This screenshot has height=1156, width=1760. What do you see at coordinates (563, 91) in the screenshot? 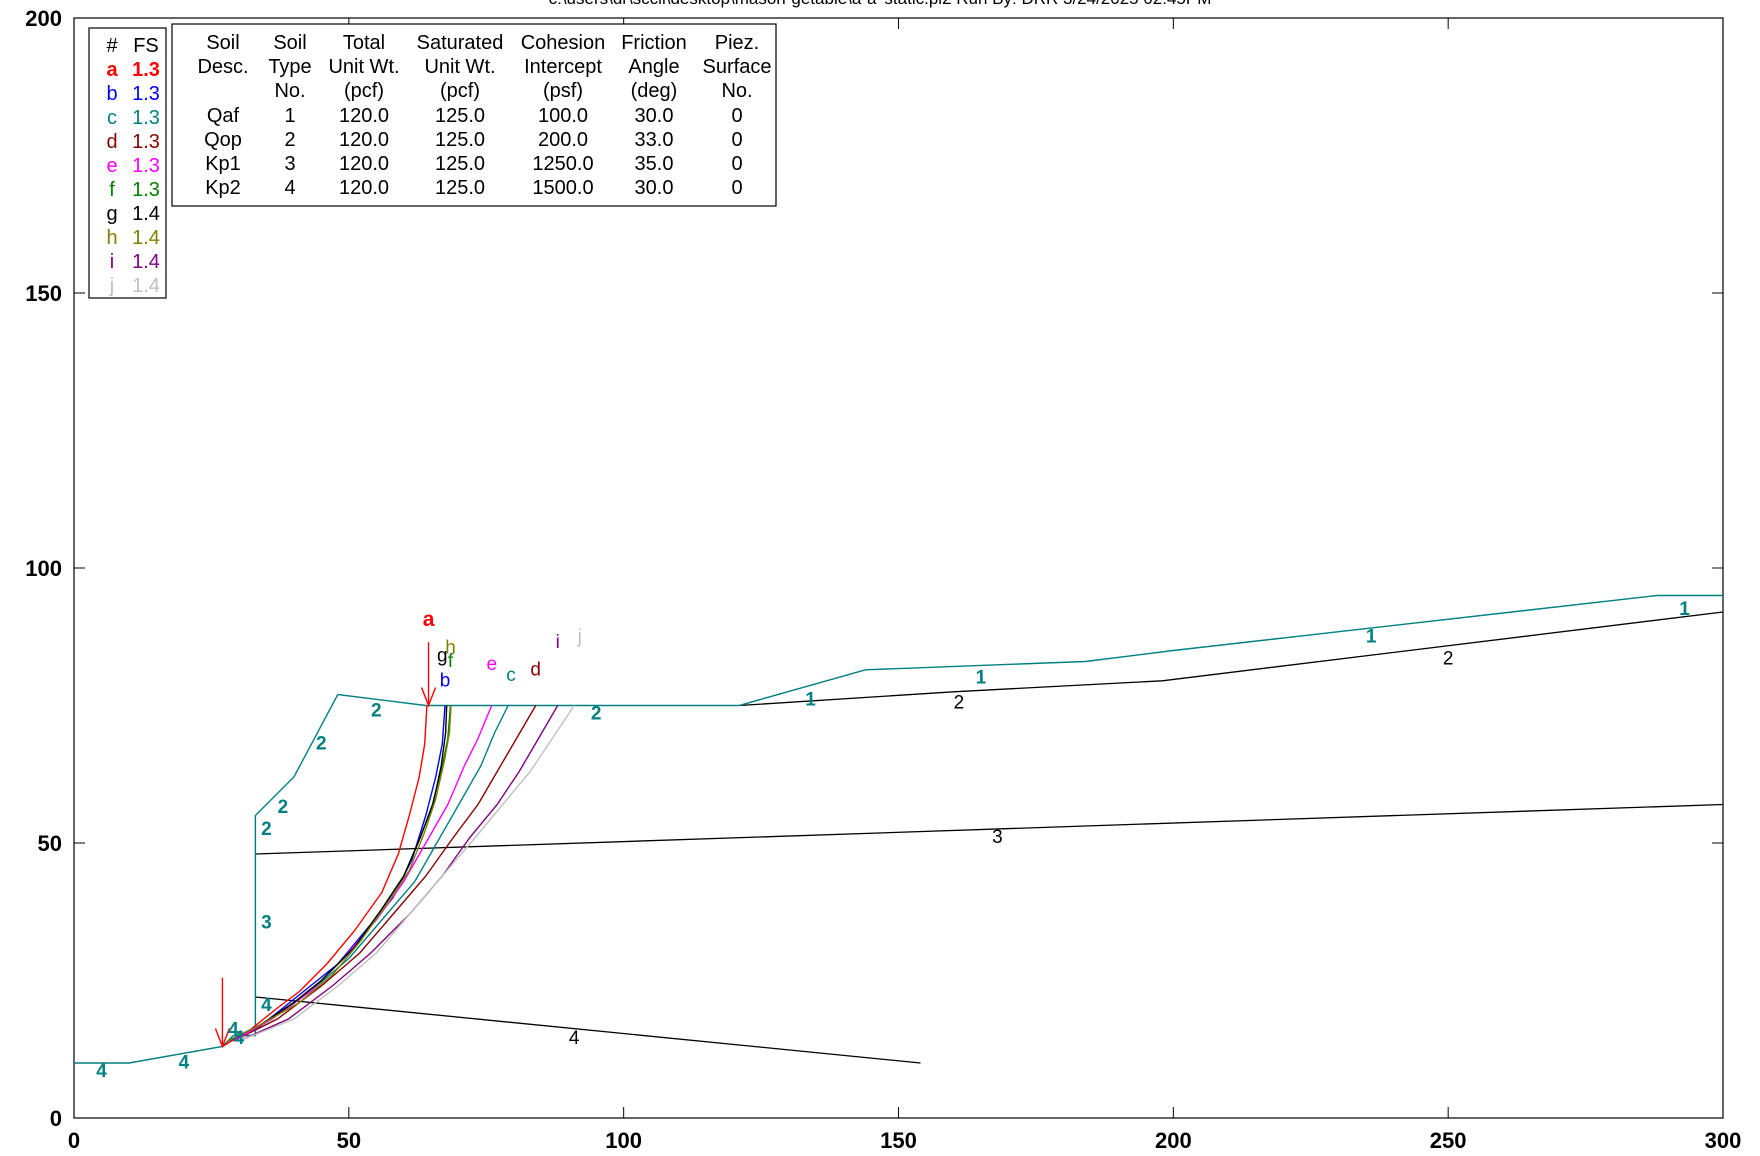
I see `soil-table-header: (psf)` at bounding box center [563, 91].